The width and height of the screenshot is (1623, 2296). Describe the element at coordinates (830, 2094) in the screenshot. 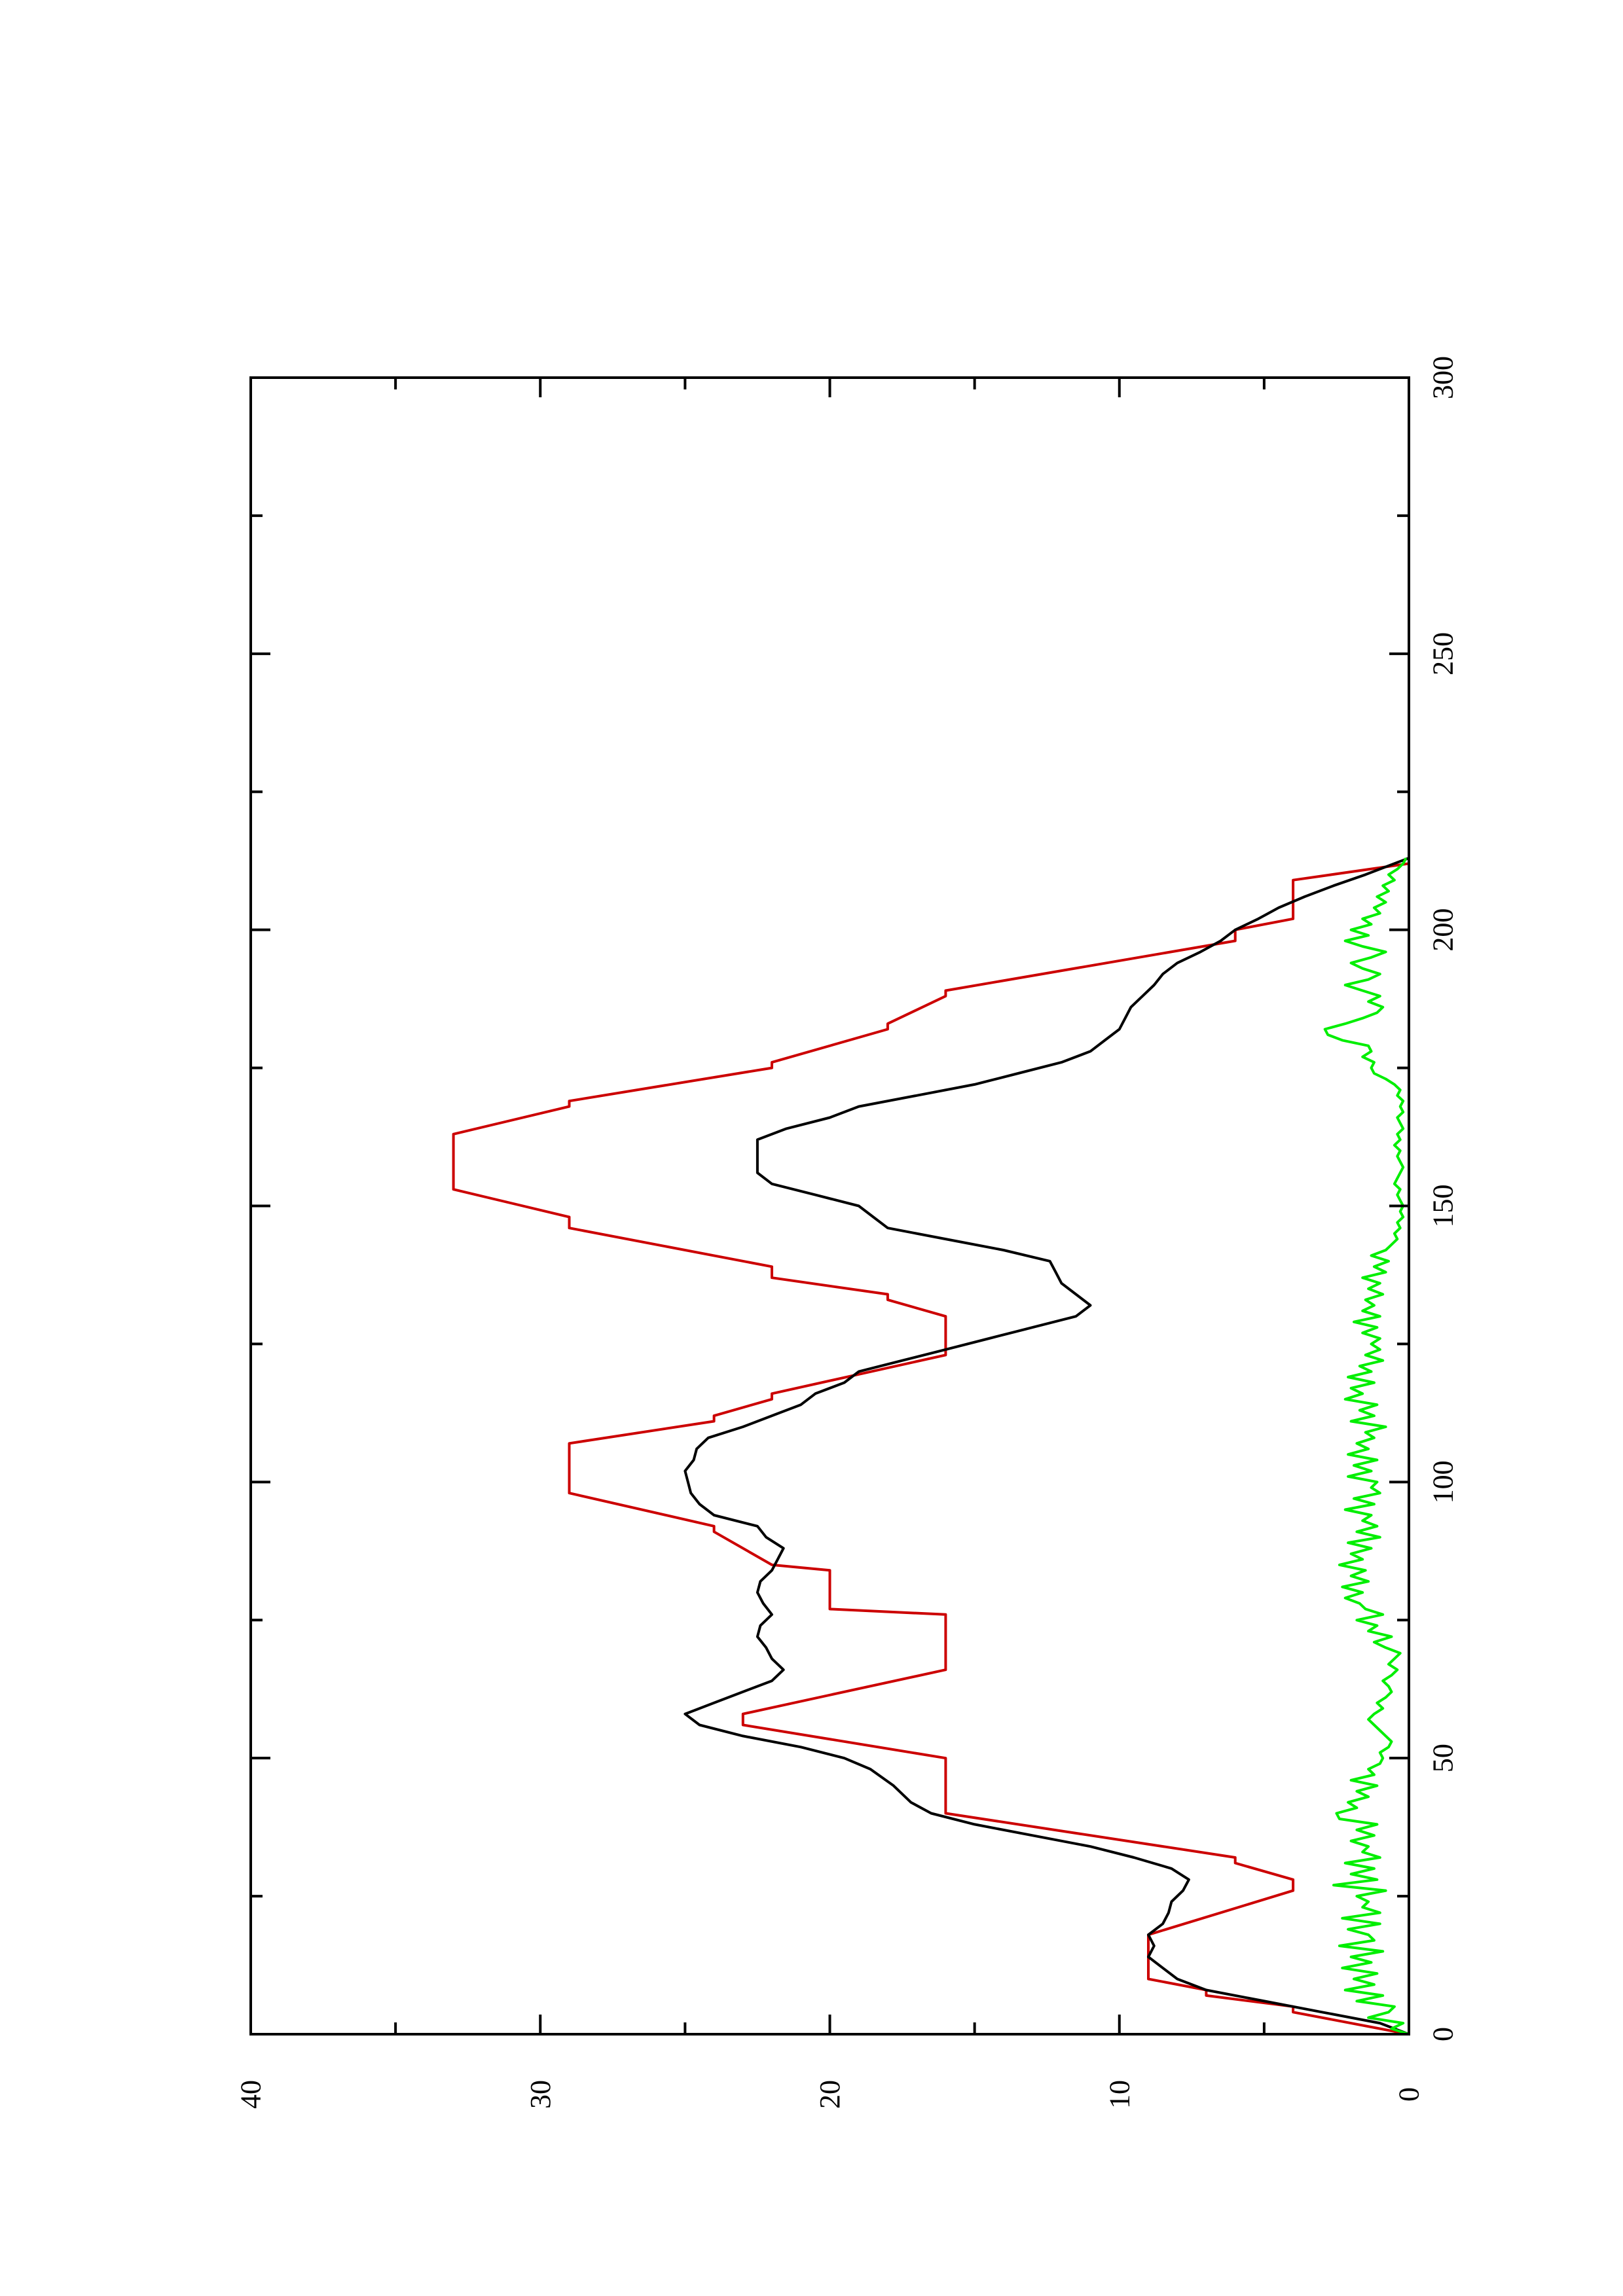

I see `y-tick-label: 20` at that location.